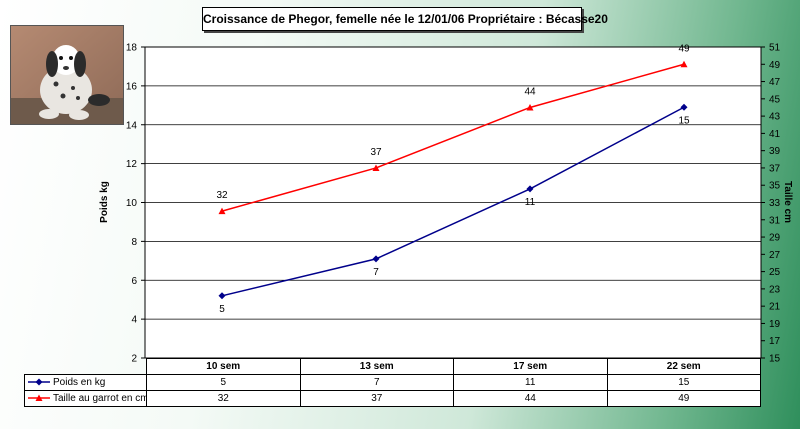 The image size is (800, 429). What do you see at coordinates (775, 168) in the screenshot?
I see `right-tick-label: 37` at bounding box center [775, 168].